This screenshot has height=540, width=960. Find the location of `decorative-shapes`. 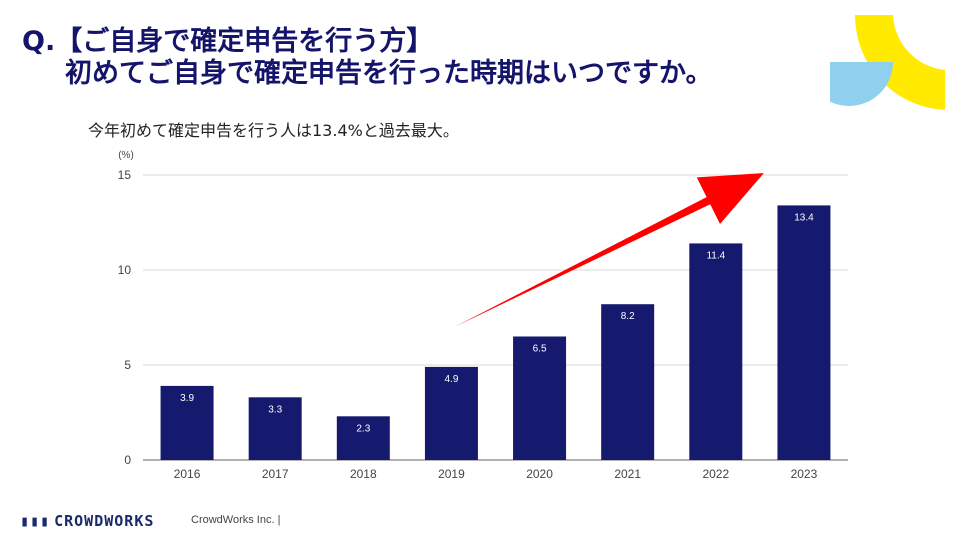

decorative-shapes is located at coordinates (887, 62).